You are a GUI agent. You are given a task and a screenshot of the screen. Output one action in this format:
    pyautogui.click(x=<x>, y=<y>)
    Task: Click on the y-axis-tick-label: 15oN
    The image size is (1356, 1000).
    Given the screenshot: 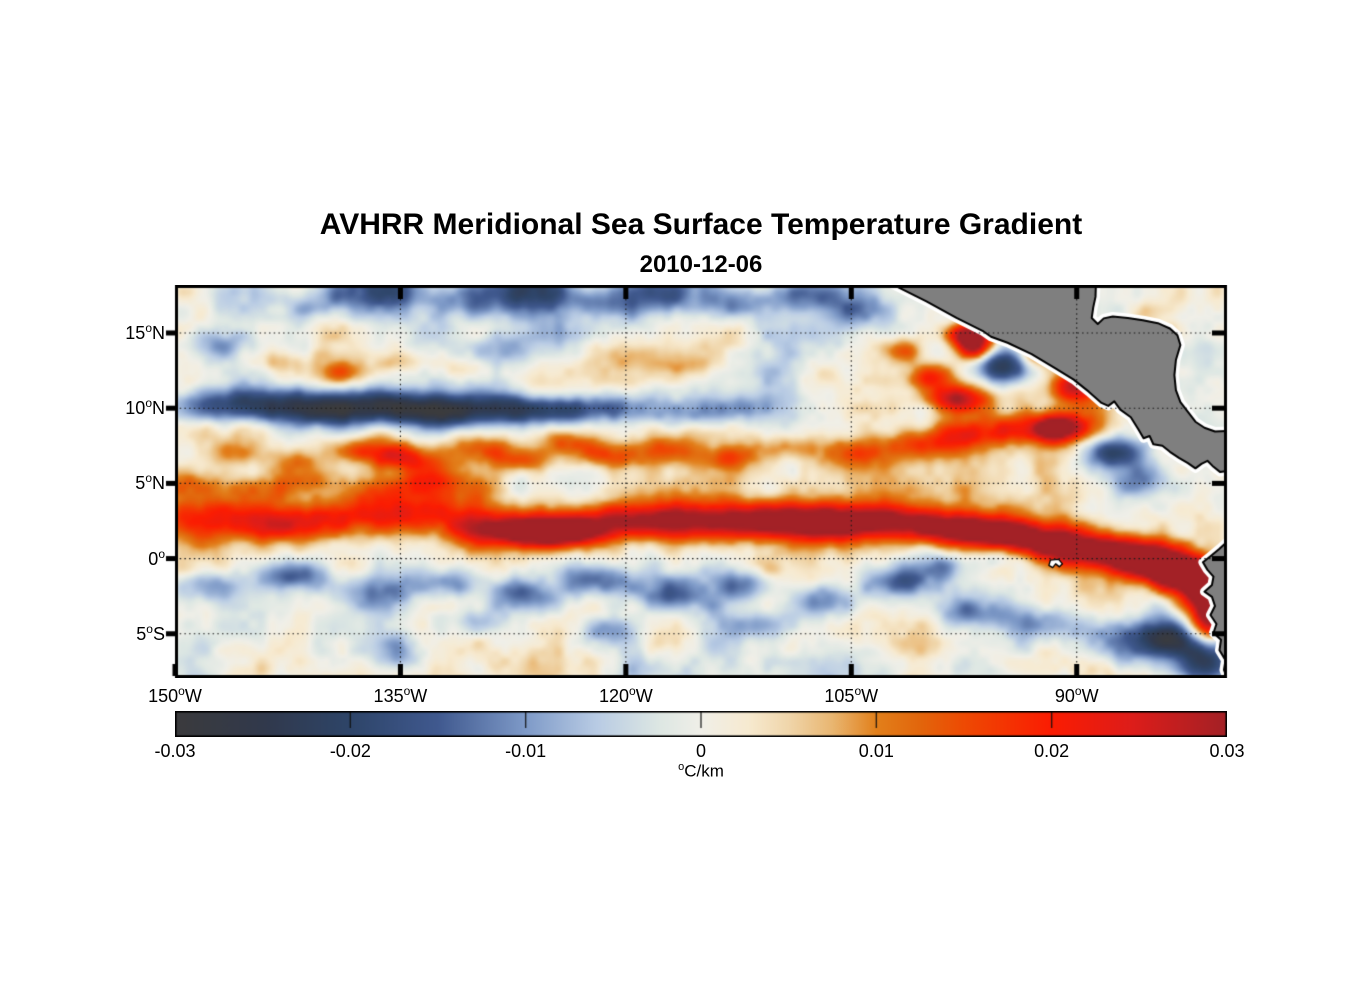 What is the action you would take?
    pyautogui.click(x=145, y=331)
    